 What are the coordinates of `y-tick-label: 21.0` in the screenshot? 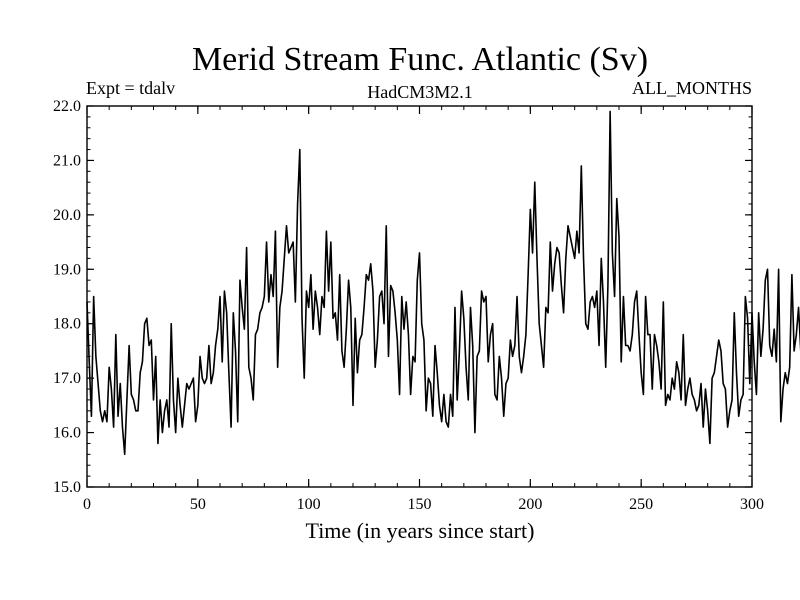 It's located at (67, 160).